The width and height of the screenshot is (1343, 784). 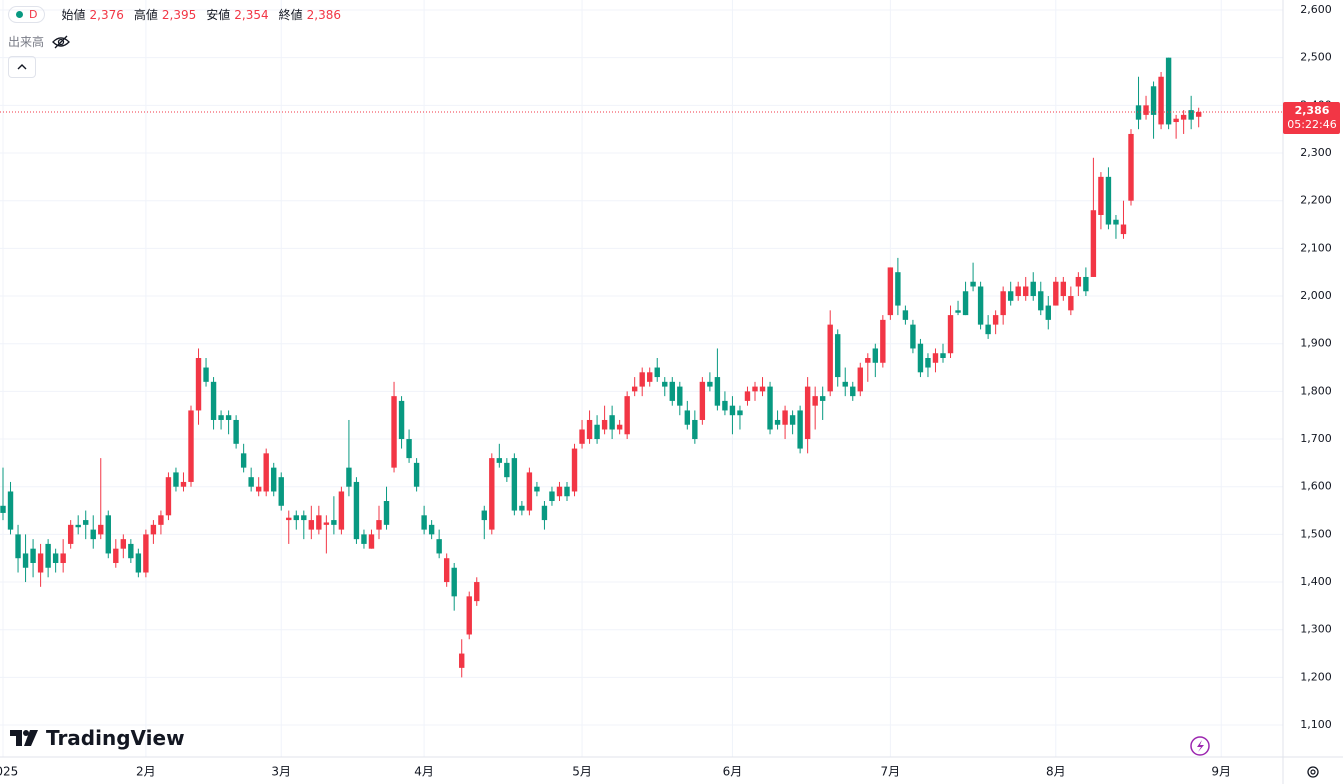 What do you see at coordinates (97, 738) in the screenshot?
I see `logo: TradingView` at bounding box center [97, 738].